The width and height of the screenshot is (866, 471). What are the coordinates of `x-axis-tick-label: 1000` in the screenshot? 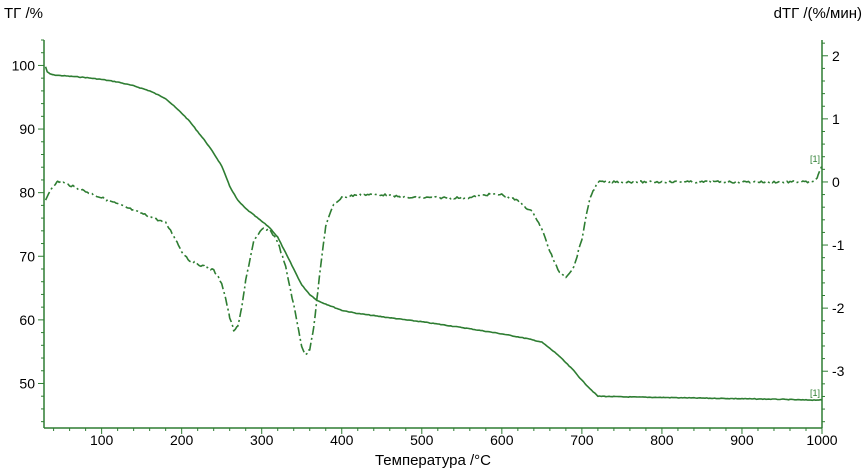 It's located at (821, 440).